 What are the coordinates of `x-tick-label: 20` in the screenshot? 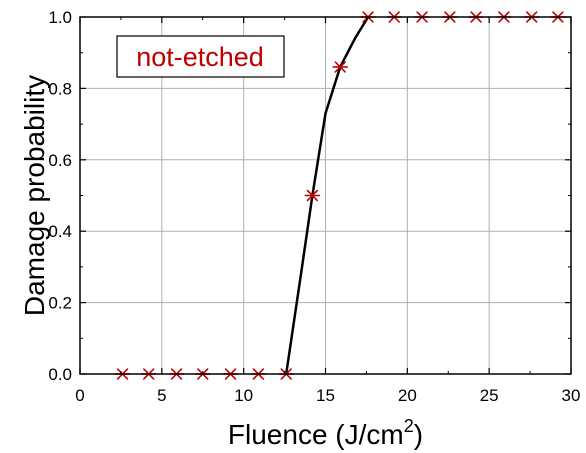 It's located at (407, 395).